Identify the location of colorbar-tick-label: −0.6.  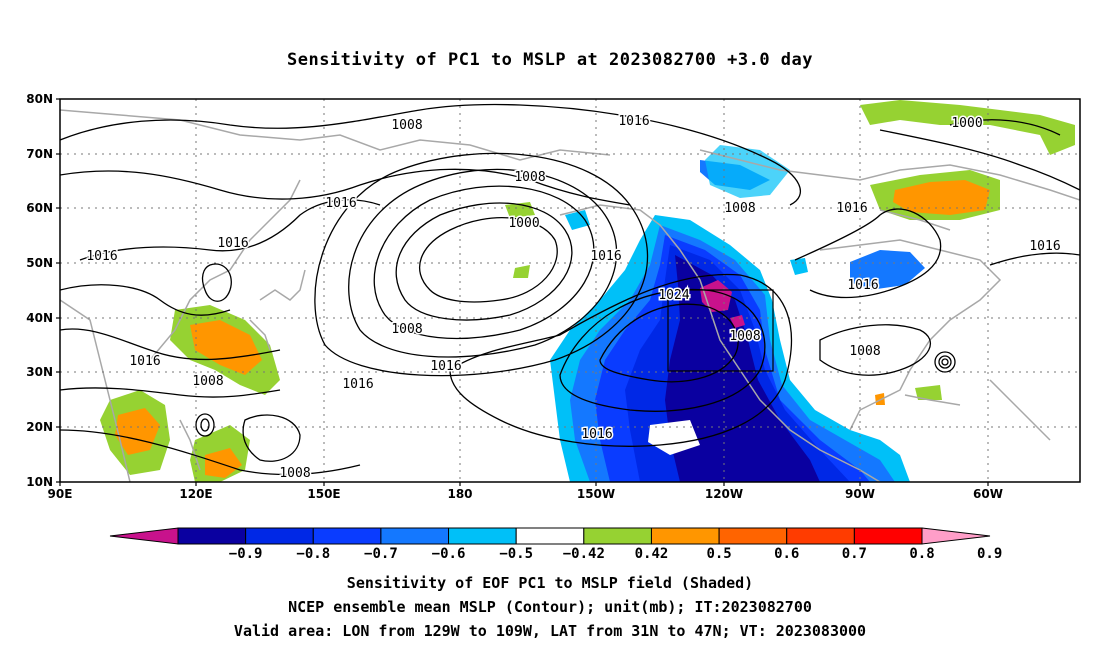
(449, 554).